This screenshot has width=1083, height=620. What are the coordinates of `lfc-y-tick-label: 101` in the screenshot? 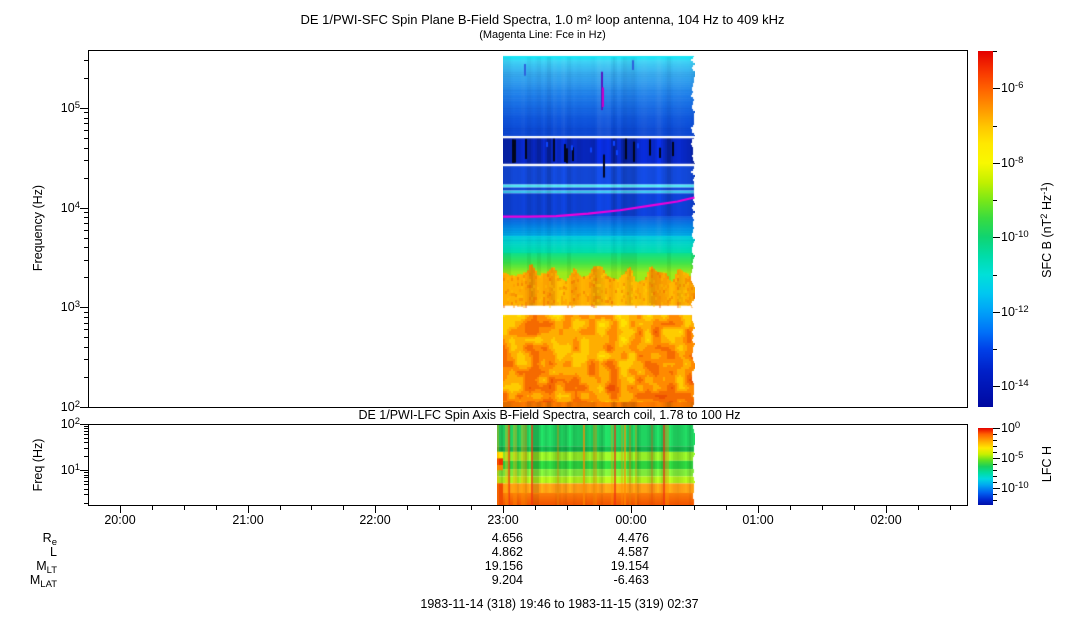 It's located at (70, 469).